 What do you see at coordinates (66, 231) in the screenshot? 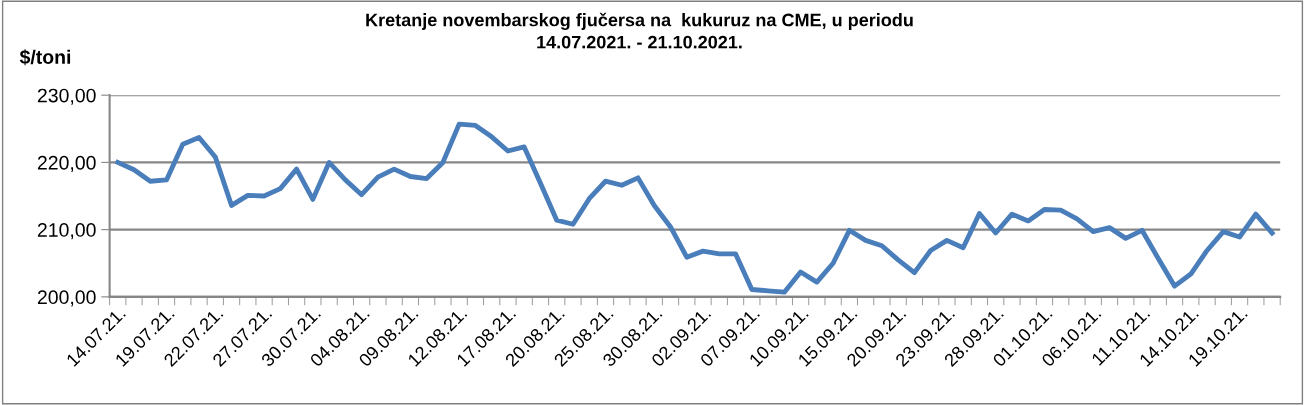
I see `y-tick-label: 210,00` at bounding box center [66, 231].